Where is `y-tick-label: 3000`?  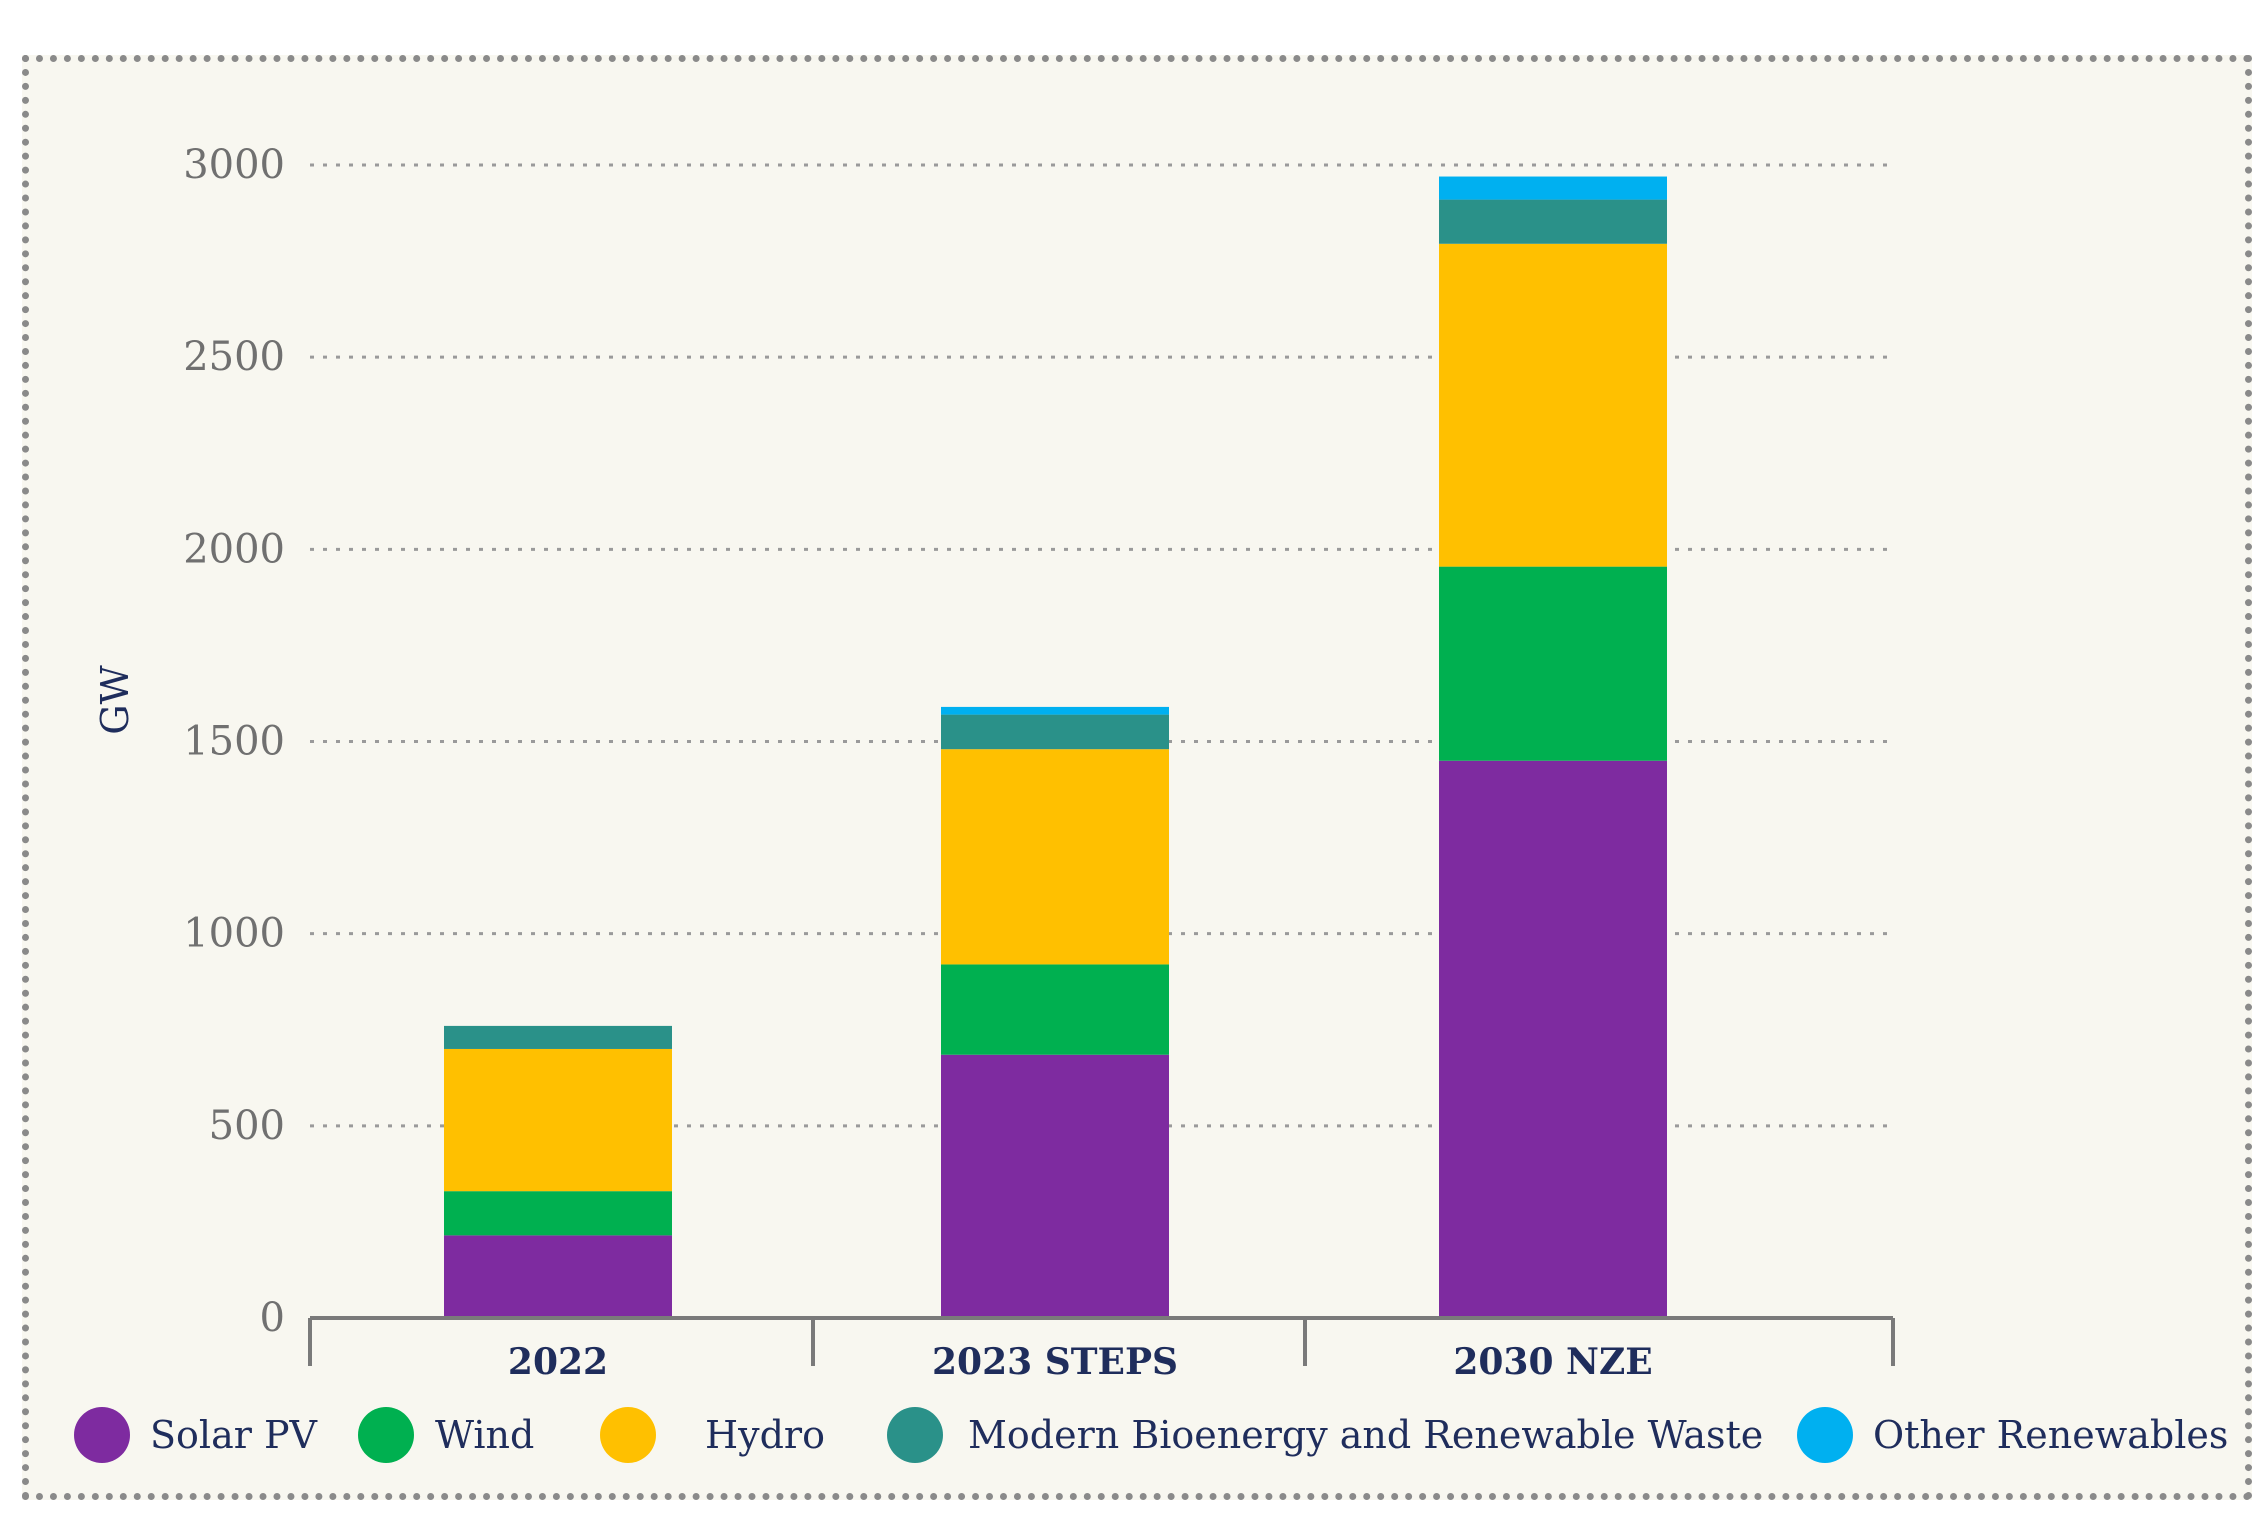 y-tick-label: 3000 is located at coordinates (234, 165).